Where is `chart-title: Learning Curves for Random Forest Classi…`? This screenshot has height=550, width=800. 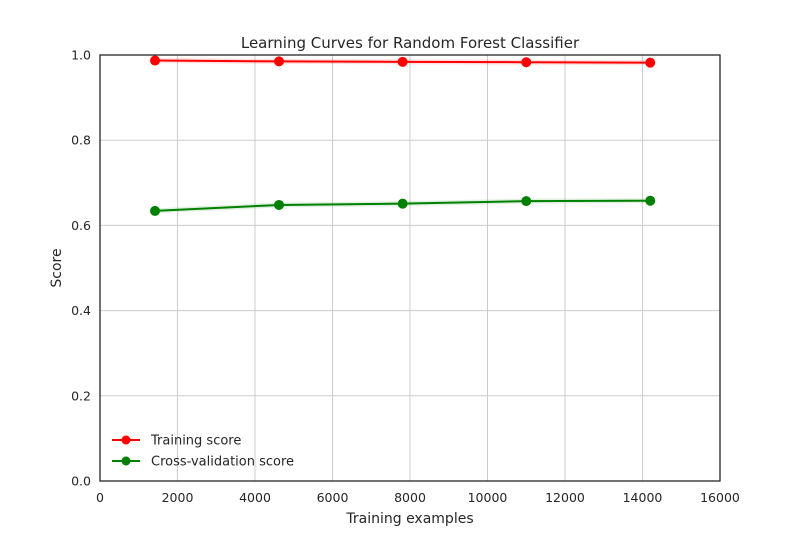
chart-title: Learning Curves for Random Forest Classi… is located at coordinates (410, 43).